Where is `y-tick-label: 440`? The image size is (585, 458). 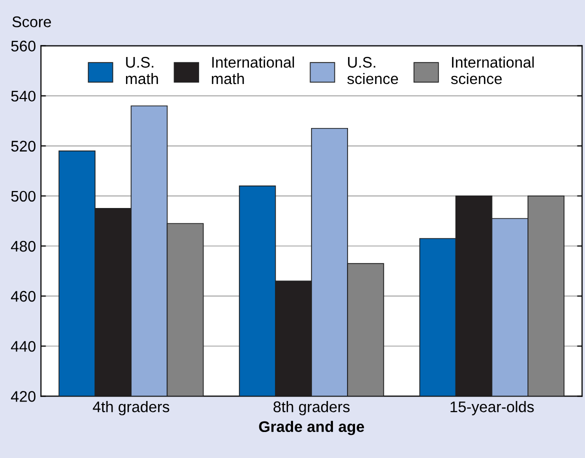 y-tick-label: 440 is located at coordinates (23, 346).